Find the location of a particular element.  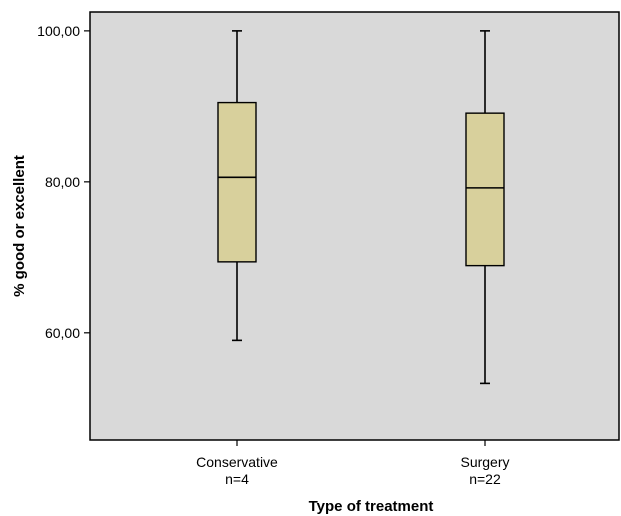

x-category-label: Surgery is located at coordinates (484, 462).